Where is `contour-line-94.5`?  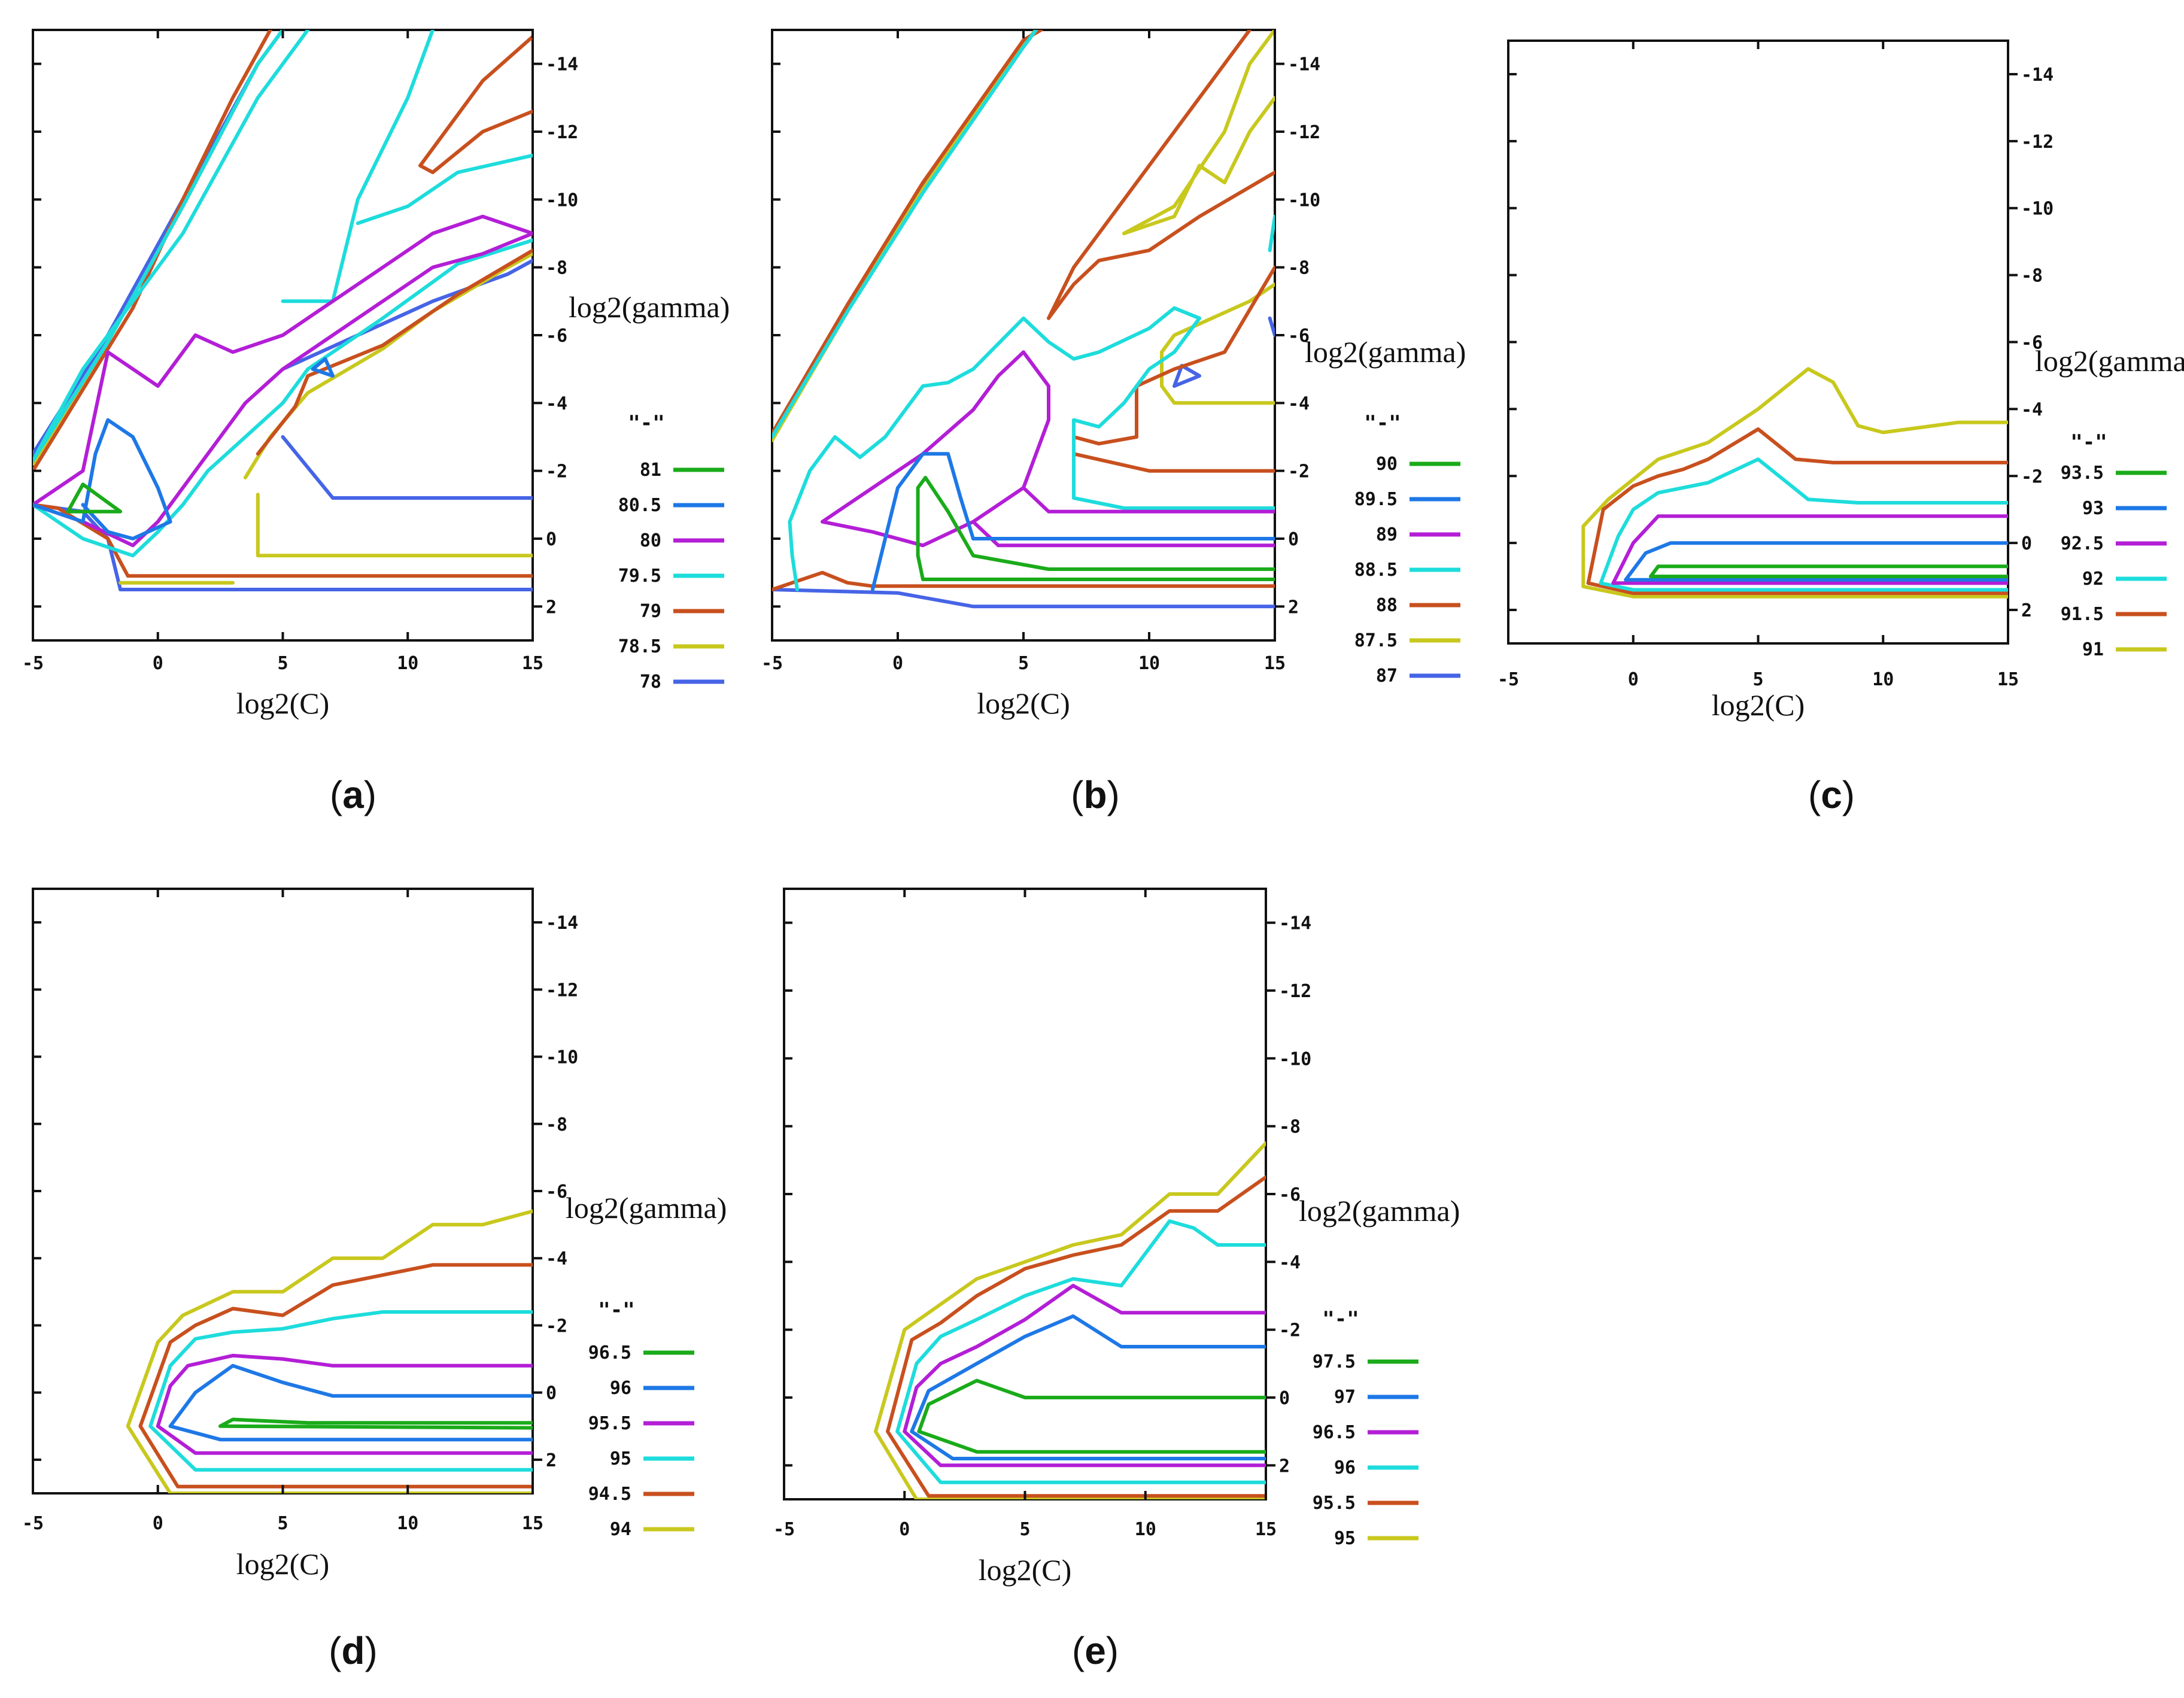 contour-line-94.5 is located at coordinates (335, 1457).